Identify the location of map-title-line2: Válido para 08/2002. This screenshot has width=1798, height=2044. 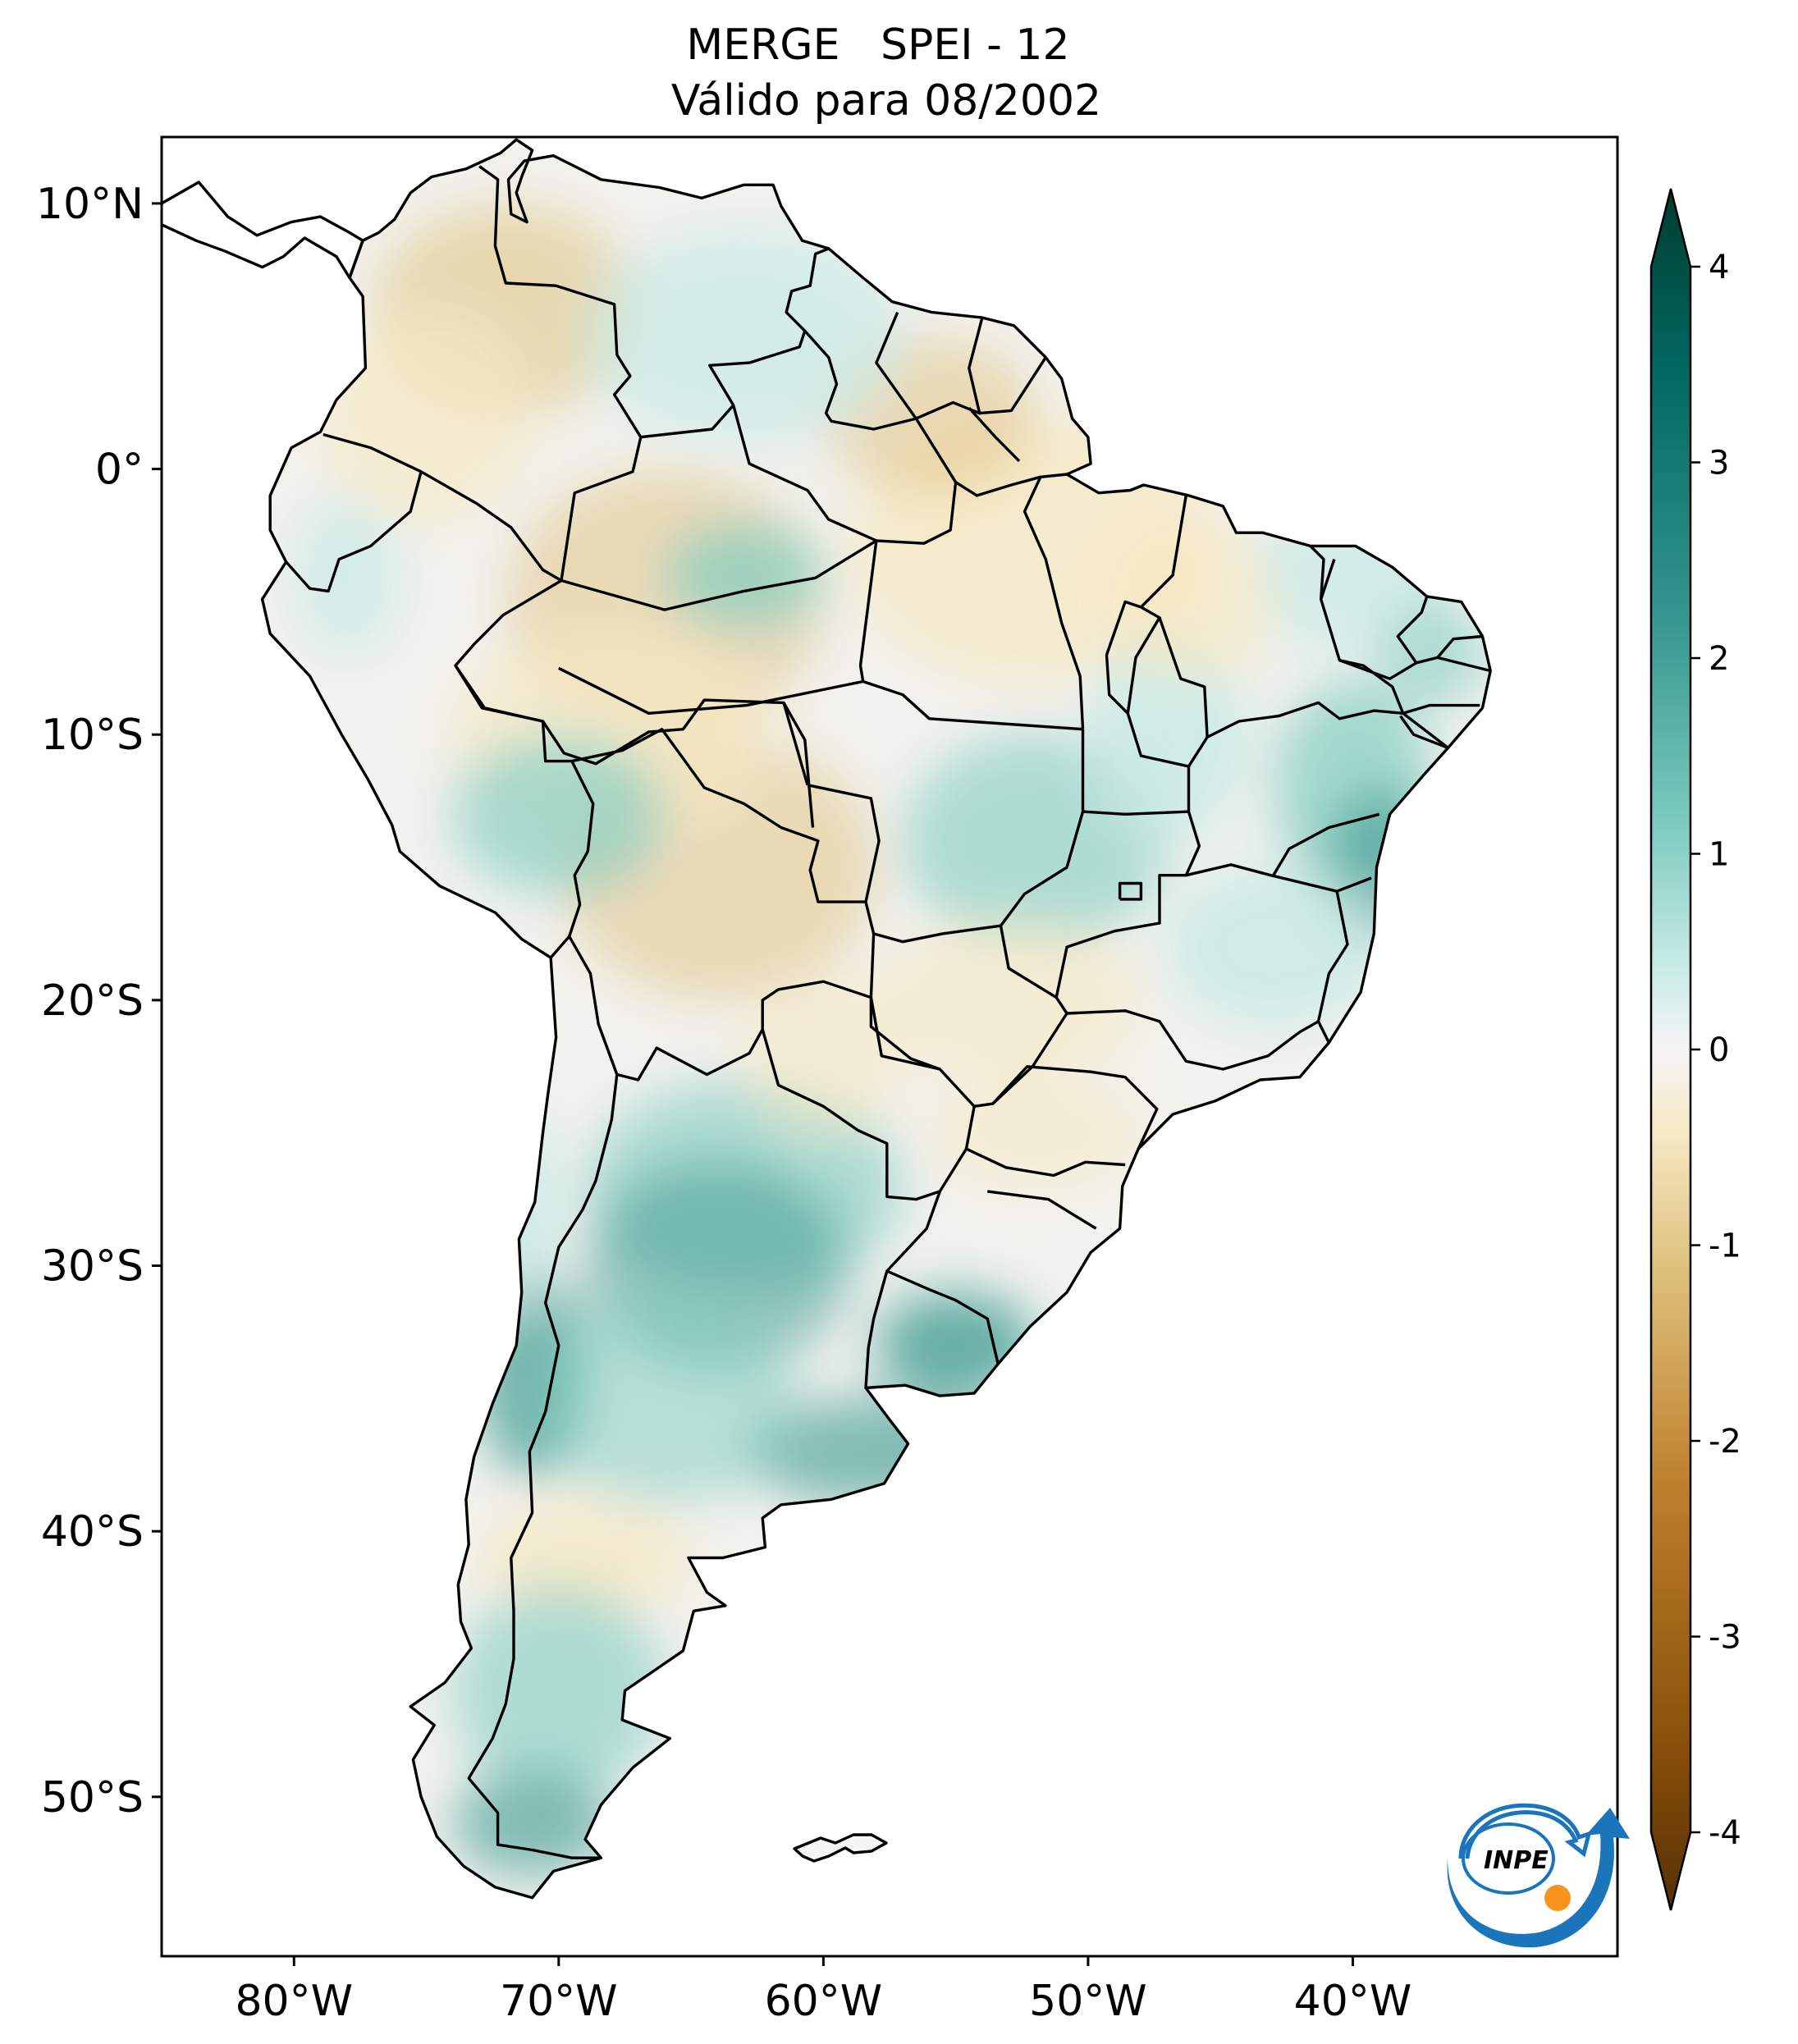
(886, 101).